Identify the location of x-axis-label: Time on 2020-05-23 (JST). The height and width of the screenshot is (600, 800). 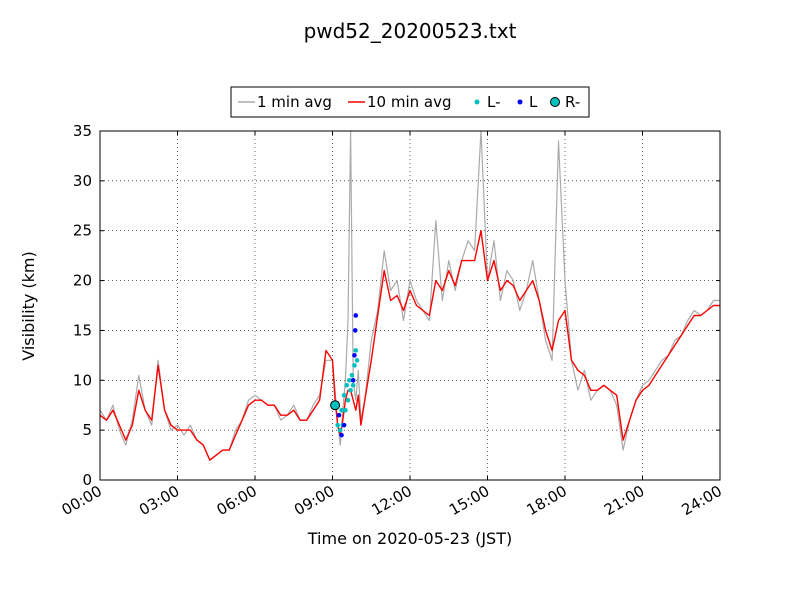
(409, 538).